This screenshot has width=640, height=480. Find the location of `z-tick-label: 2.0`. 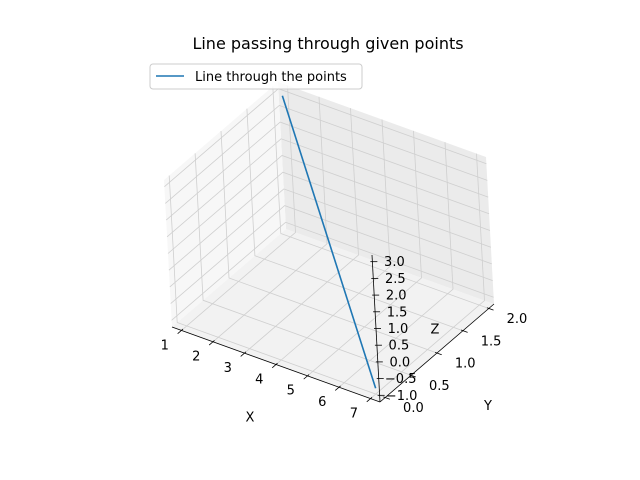

z-tick-label: 2.0 is located at coordinates (396, 296).